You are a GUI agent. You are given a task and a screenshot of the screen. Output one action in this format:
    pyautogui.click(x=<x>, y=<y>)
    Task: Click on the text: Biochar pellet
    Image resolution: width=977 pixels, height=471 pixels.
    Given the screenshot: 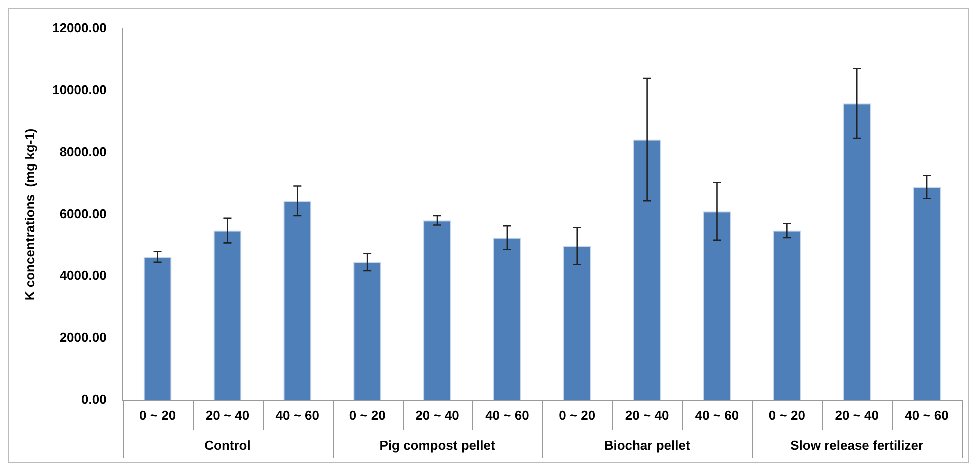 What is the action you would take?
    pyautogui.click(x=647, y=445)
    